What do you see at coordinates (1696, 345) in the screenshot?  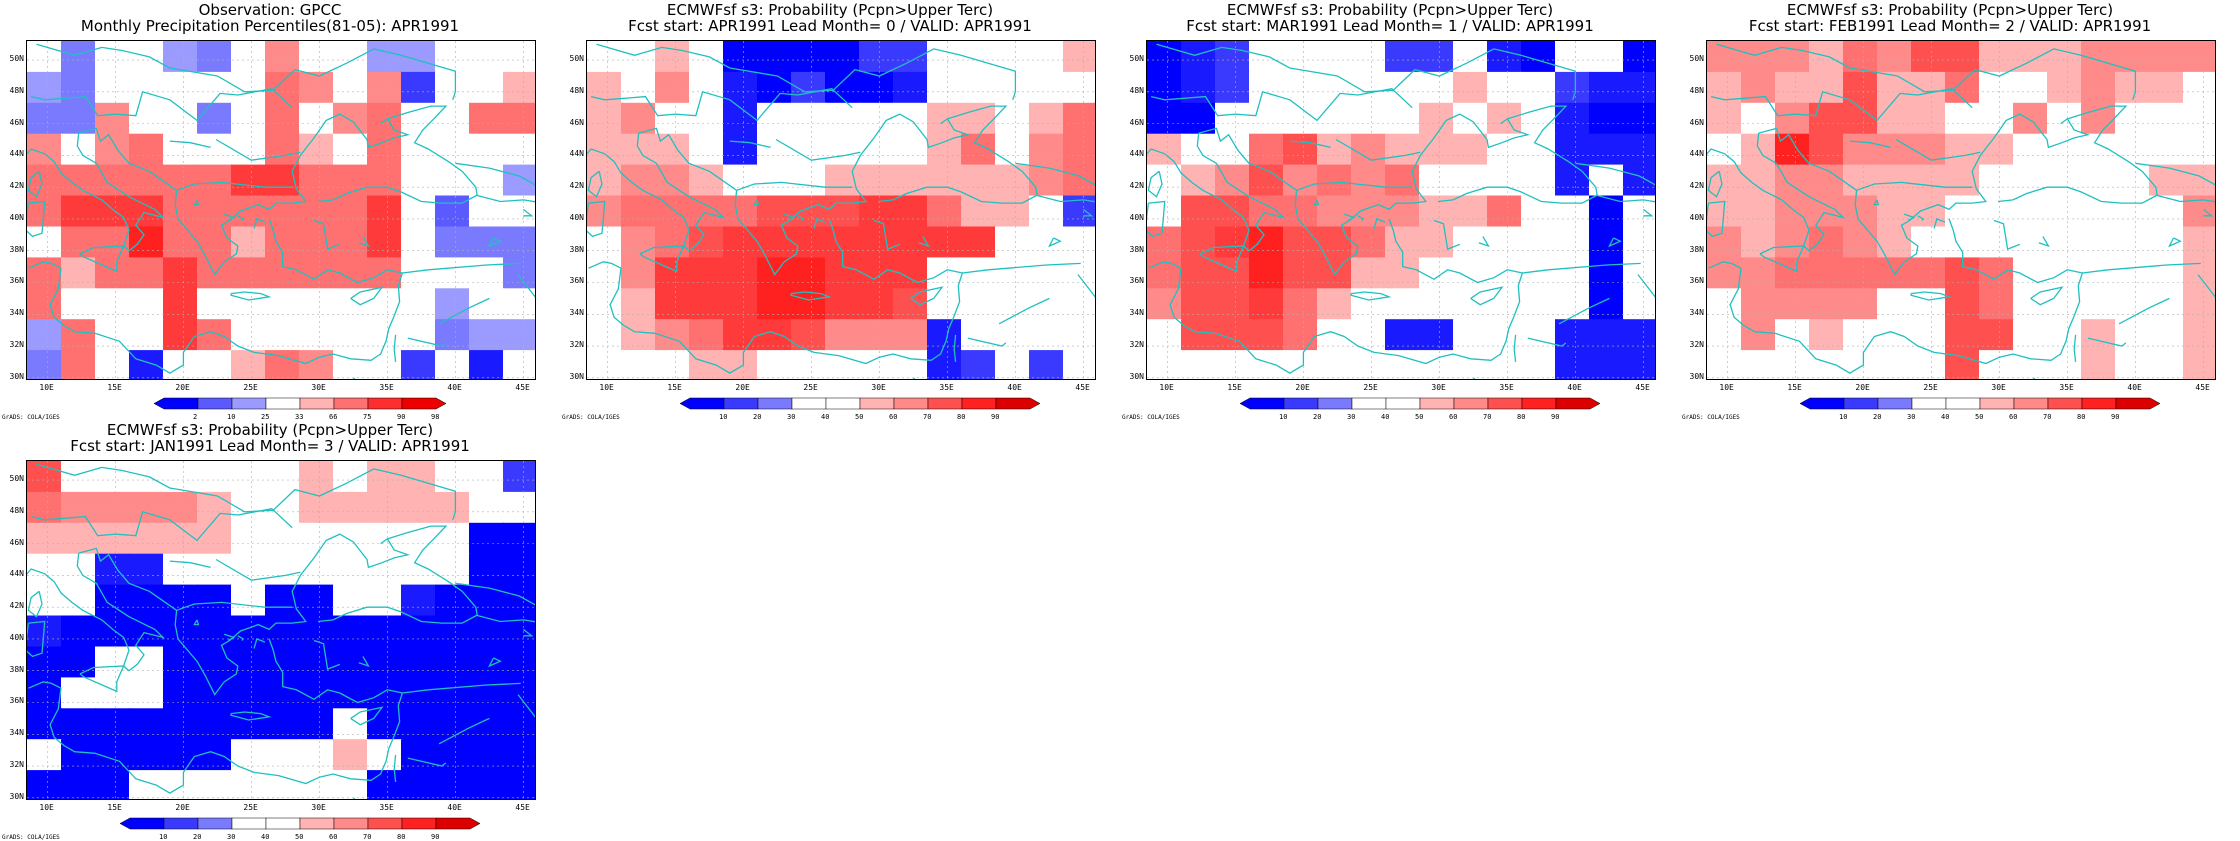 I see `lat-tick-label: 32N` at bounding box center [1696, 345].